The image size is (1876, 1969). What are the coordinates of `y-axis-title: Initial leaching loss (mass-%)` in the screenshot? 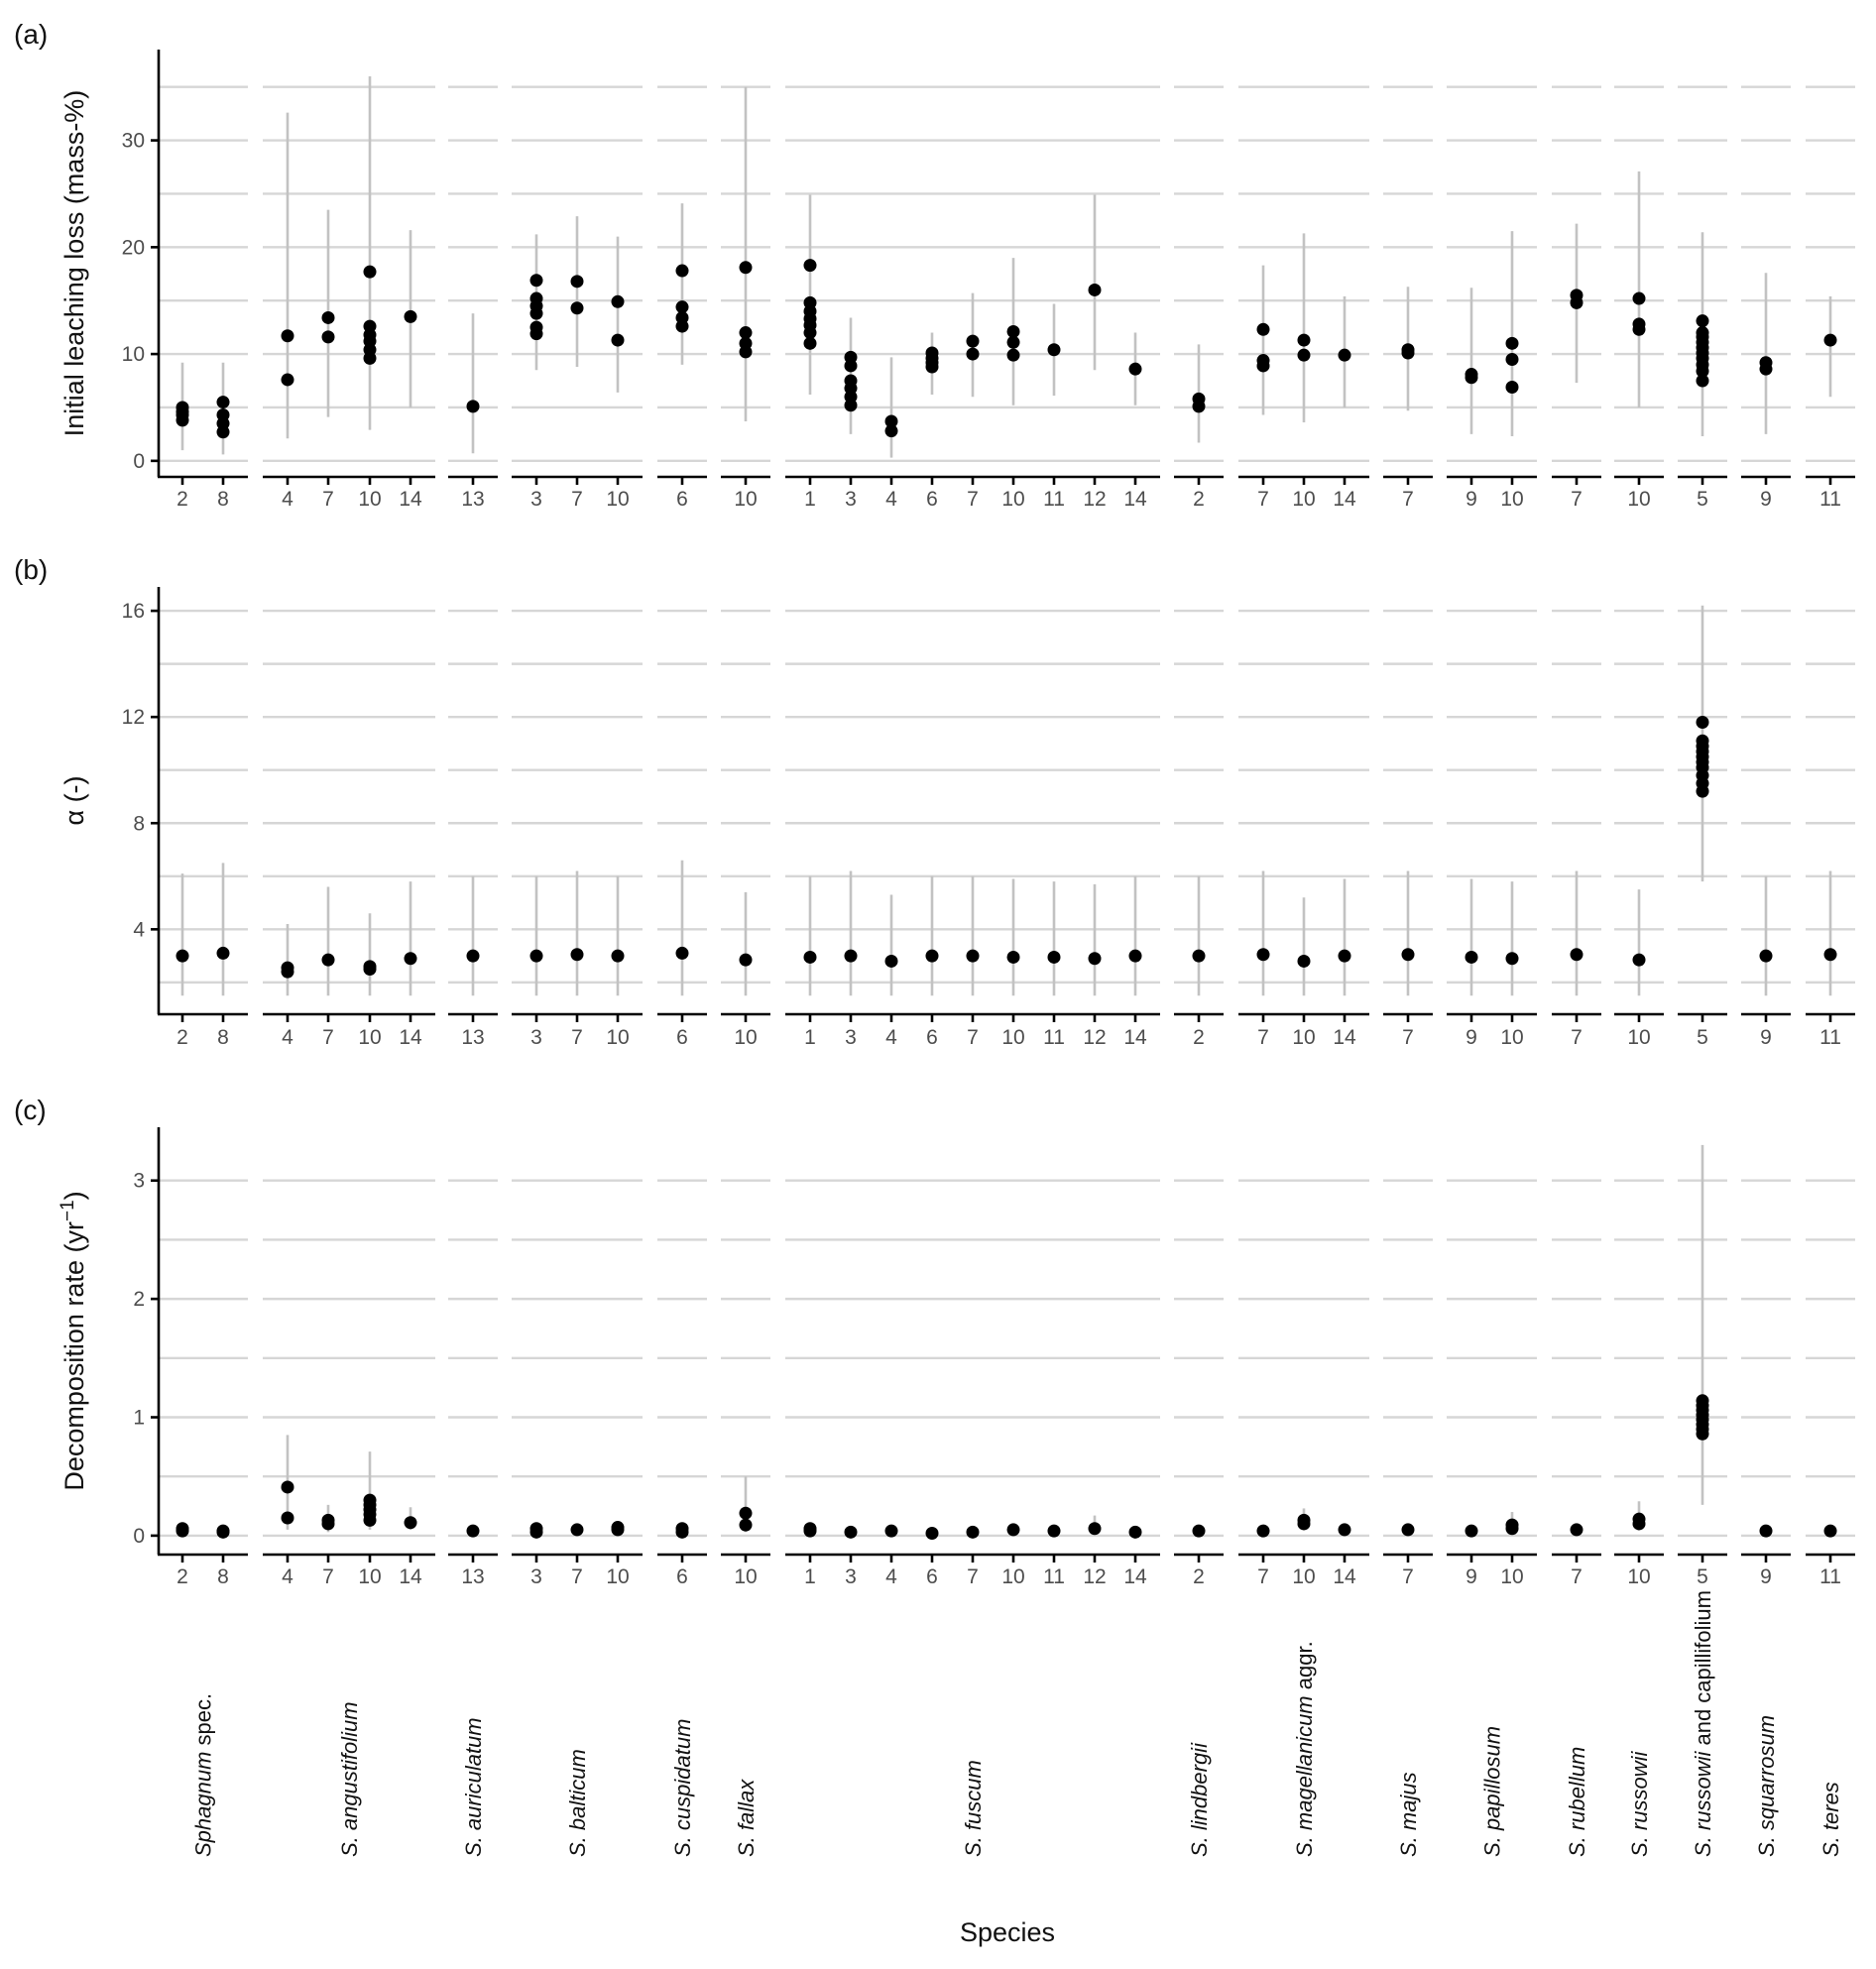 It's located at (74, 264).